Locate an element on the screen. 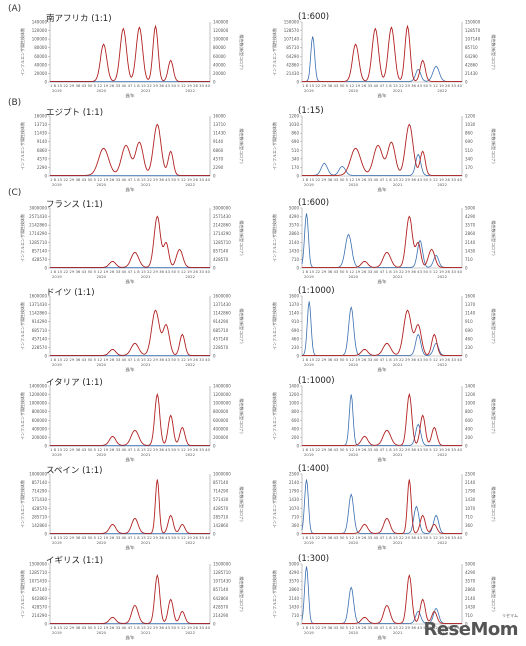 Image resolution: width=526 pixels, height=646 pixels. y-tick-label-right: 6860 is located at coordinates (218, 150).